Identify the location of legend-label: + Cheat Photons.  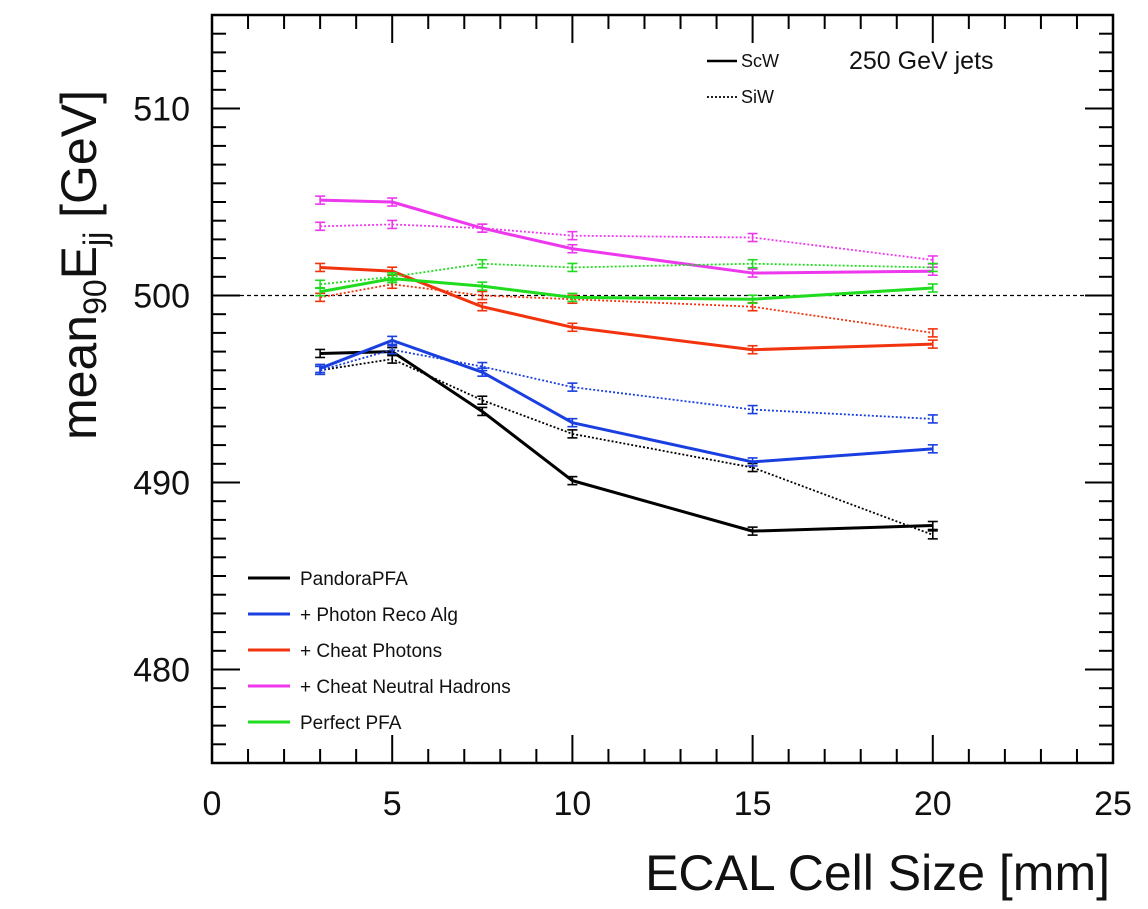
(371, 651).